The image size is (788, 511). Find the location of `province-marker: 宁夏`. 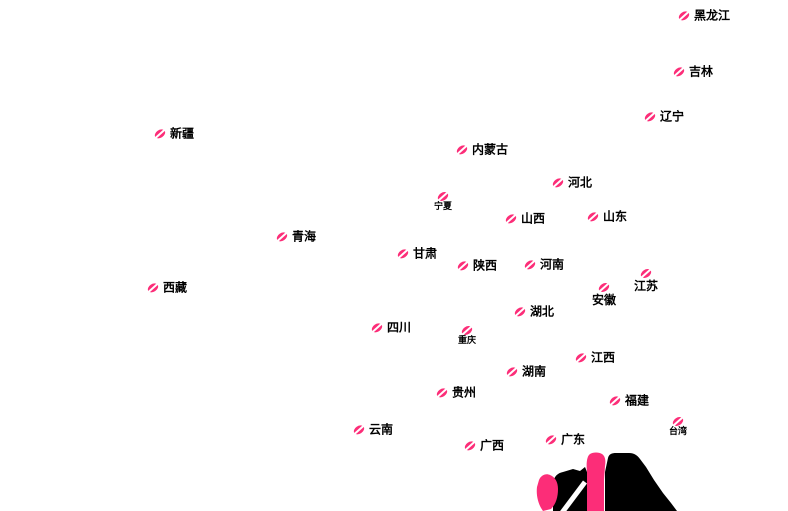

province-marker: 宁夏 is located at coordinates (443, 202).